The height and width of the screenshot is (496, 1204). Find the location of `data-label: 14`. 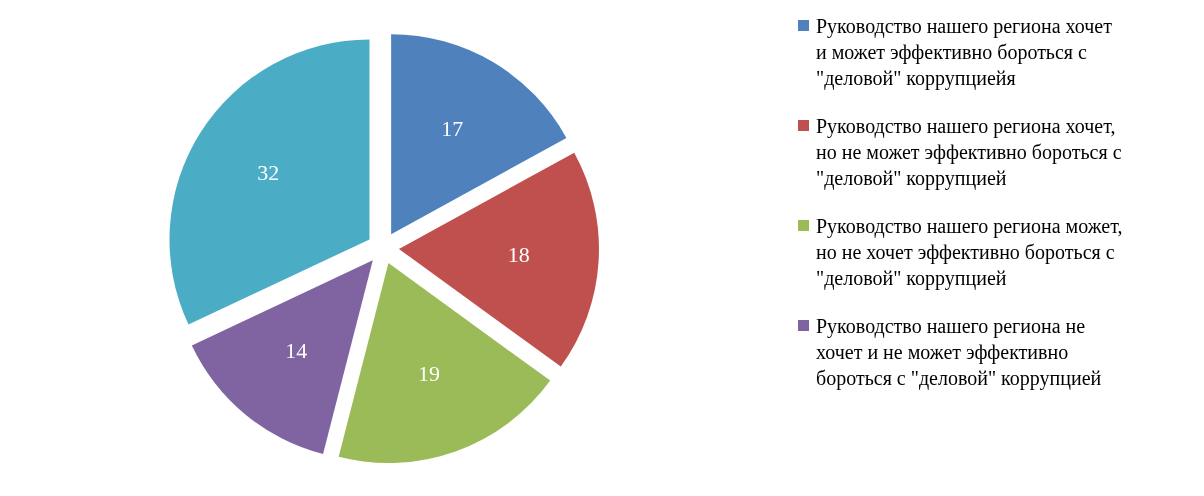

data-label: 14 is located at coordinates (296, 350).